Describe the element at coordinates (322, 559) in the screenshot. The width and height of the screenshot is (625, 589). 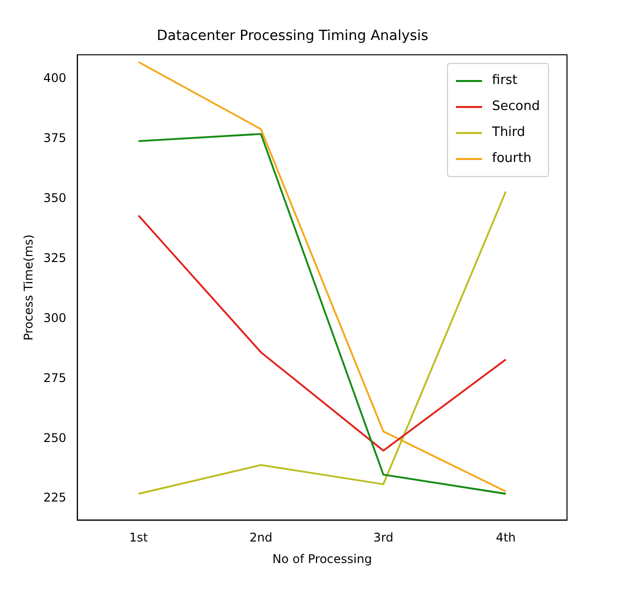
I see `x-axis-title: No of Processing` at that location.